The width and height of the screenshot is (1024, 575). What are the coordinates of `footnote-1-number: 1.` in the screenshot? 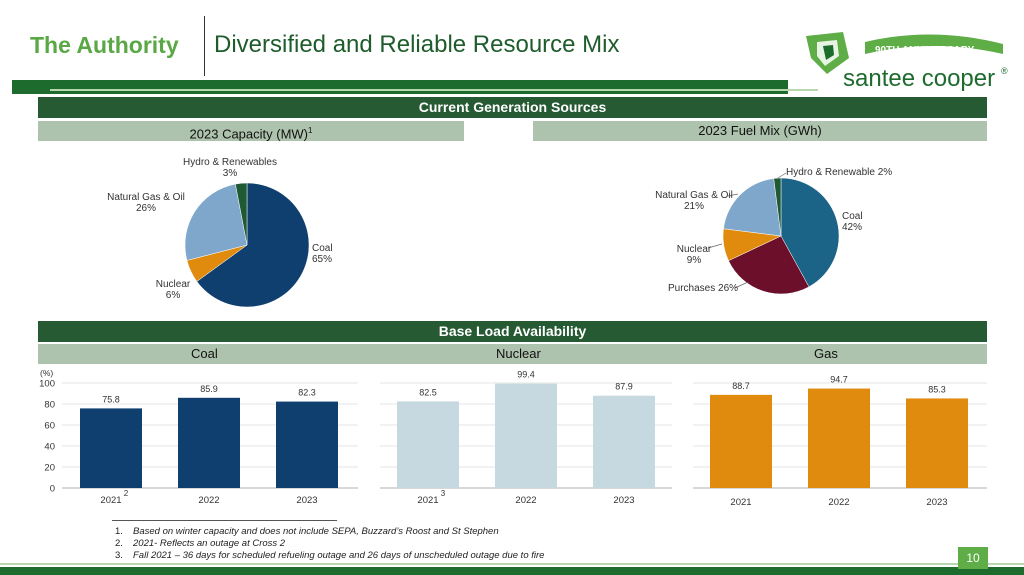 It's located at (119, 531).